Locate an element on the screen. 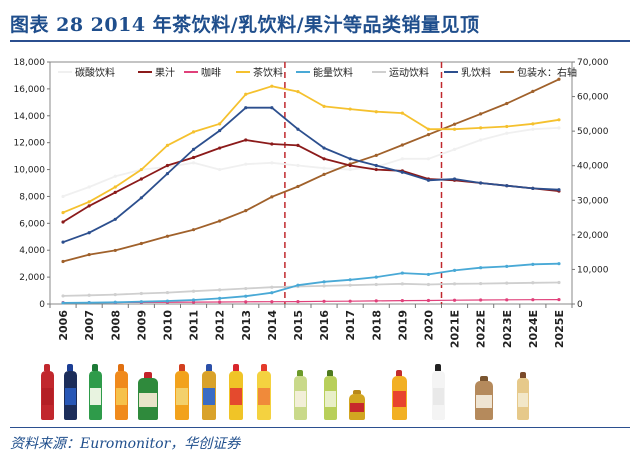 The height and width of the screenshot is (469, 640). y-right-tick-label: 0 is located at coordinates (580, 305).